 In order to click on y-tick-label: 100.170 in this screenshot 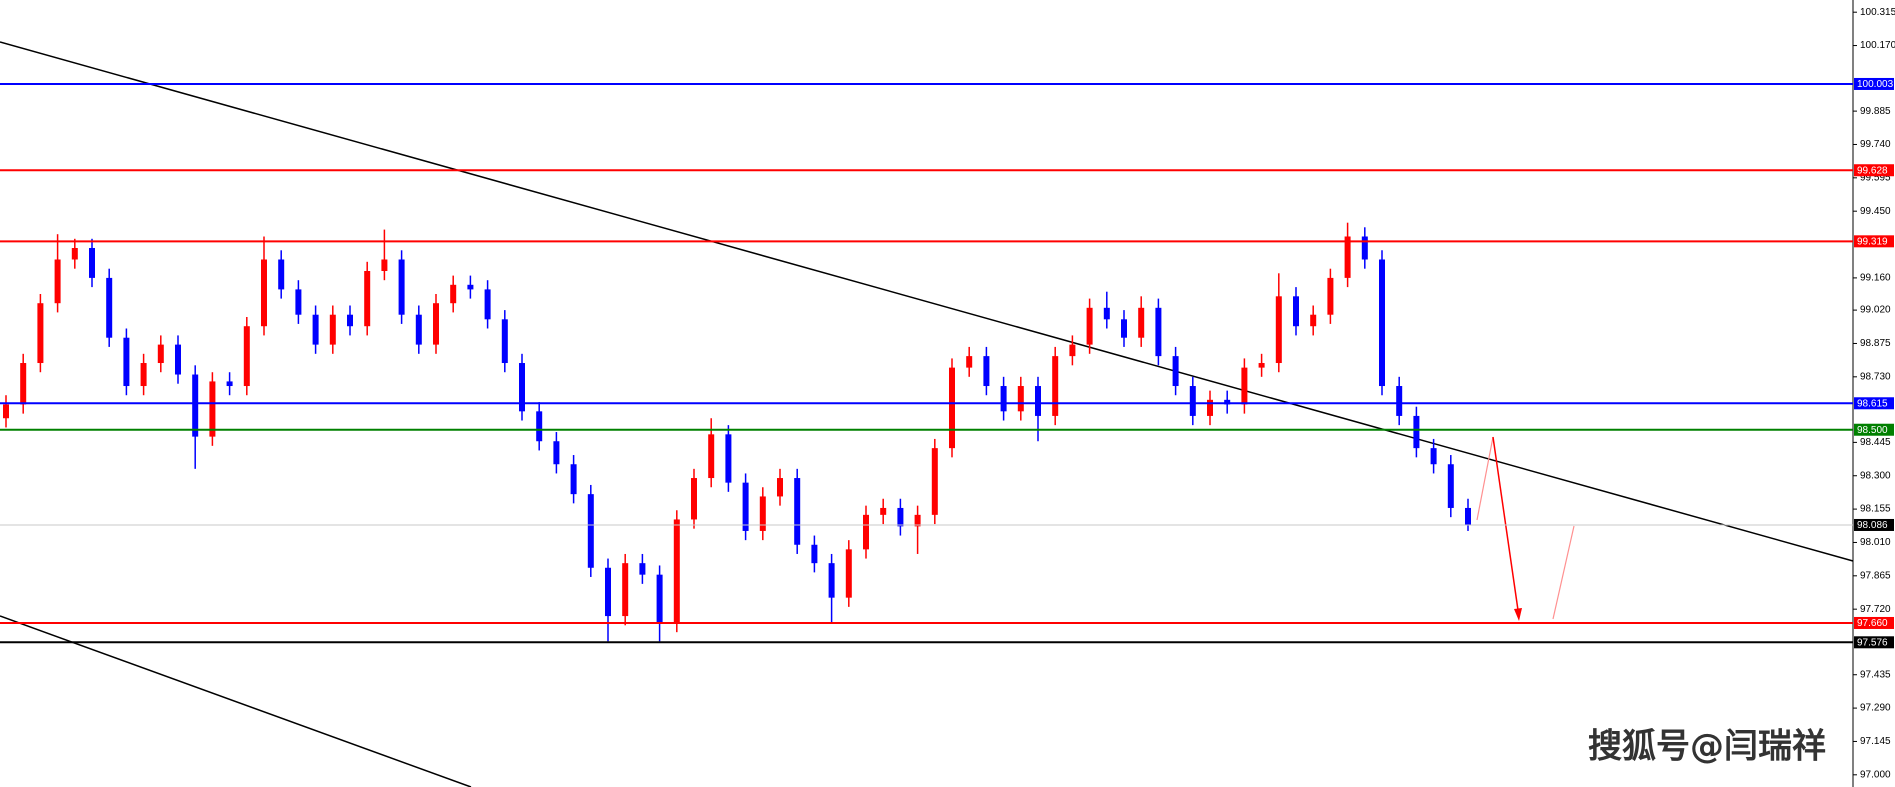, I will do `click(1877, 45)`.